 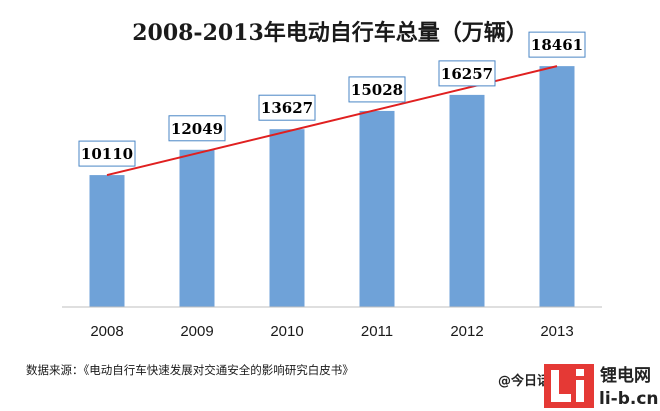 I want to click on bar-2009, so click(x=197, y=228).